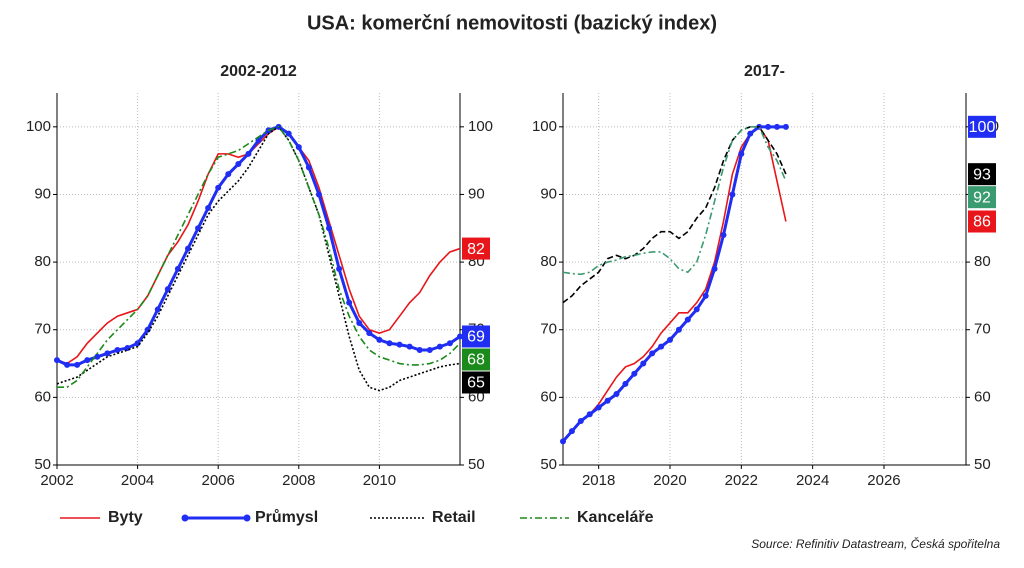  Describe the element at coordinates (598, 480) in the screenshot. I see `x-tick-label: 2018` at that location.